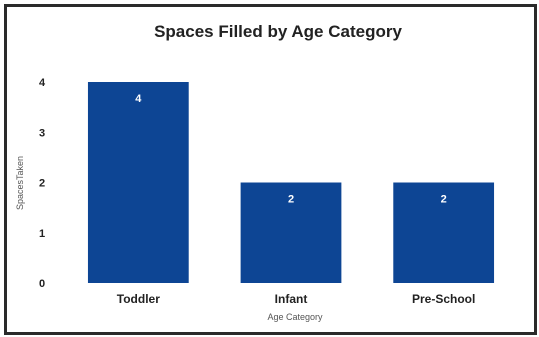 The width and height of the screenshot is (539, 337). I want to click on x-axis-ticks: Toddler Infant Pre-School, so click(296, 299).